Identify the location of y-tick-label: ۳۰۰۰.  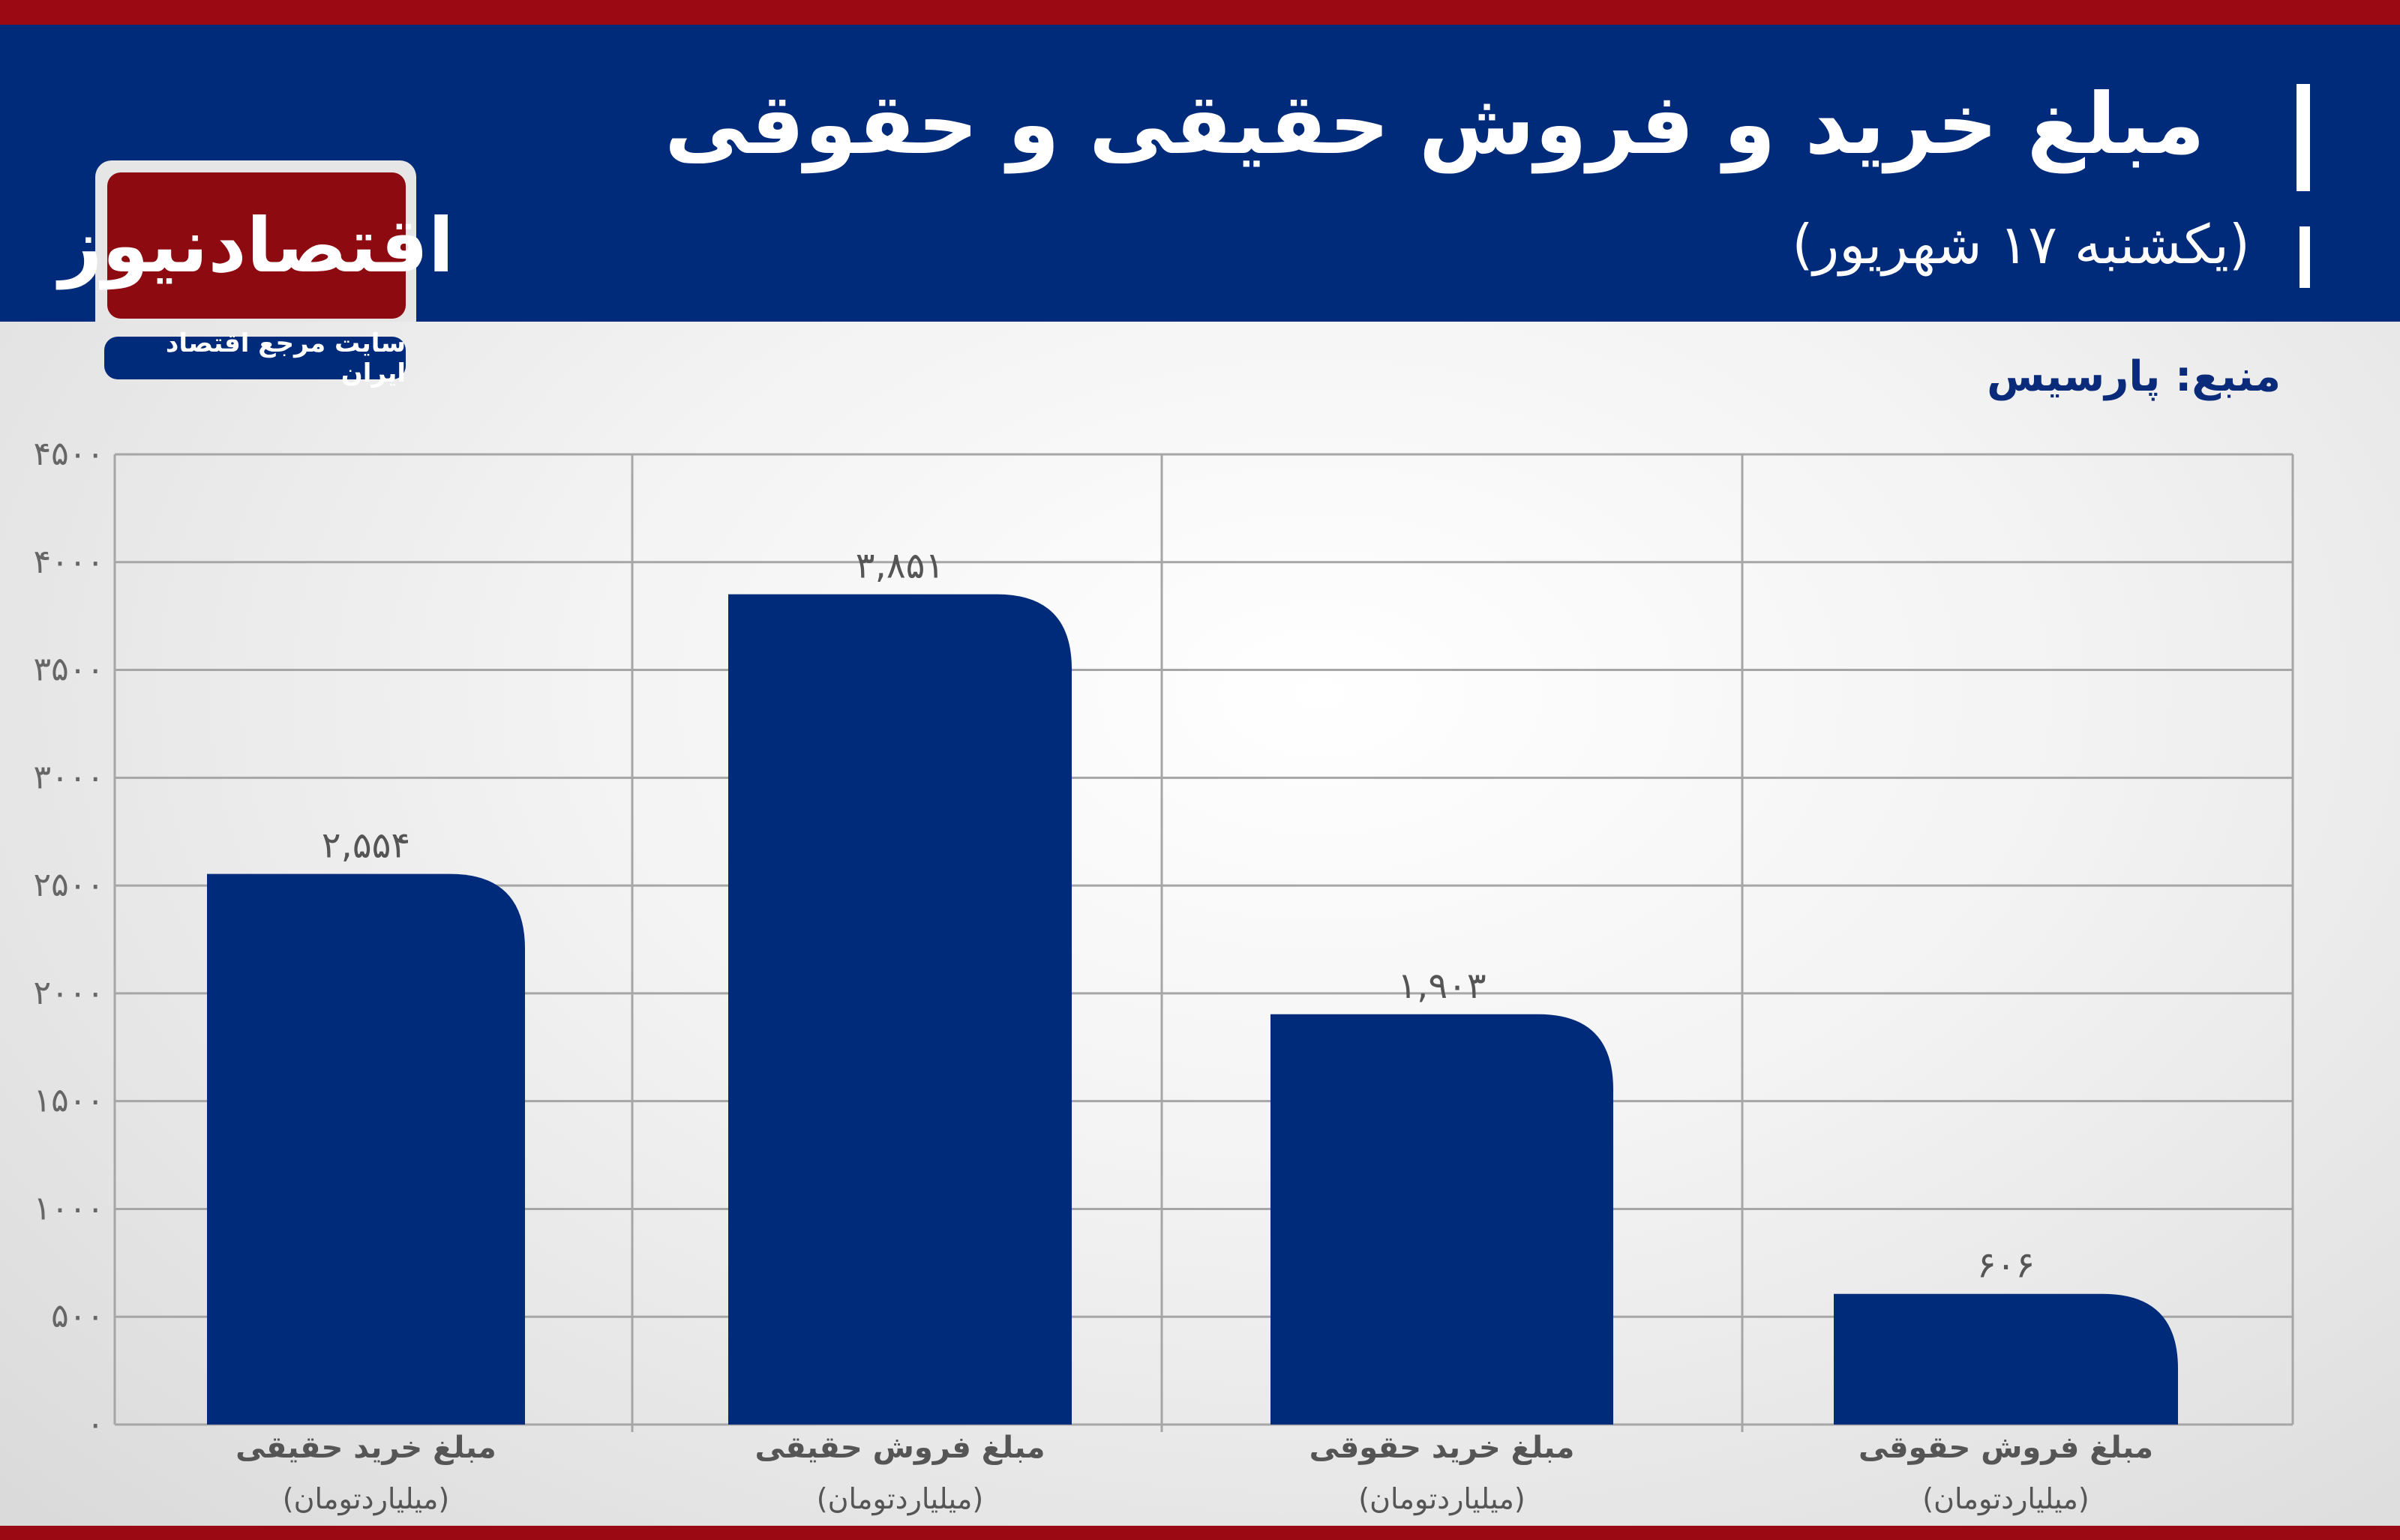
(68, 777).